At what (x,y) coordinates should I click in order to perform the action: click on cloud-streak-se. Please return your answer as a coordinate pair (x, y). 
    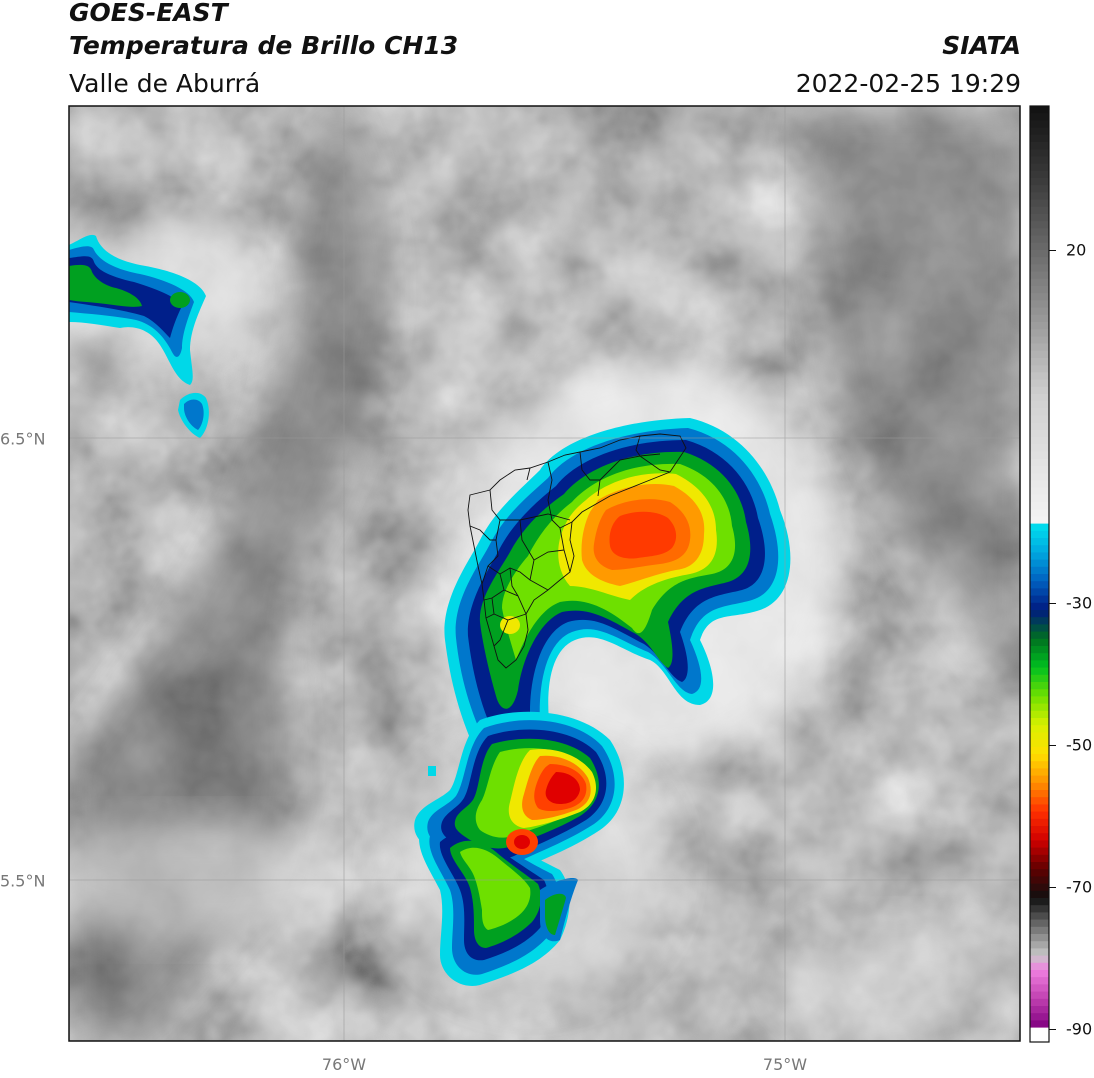
    Looking at the image, I should click on (900, 980).